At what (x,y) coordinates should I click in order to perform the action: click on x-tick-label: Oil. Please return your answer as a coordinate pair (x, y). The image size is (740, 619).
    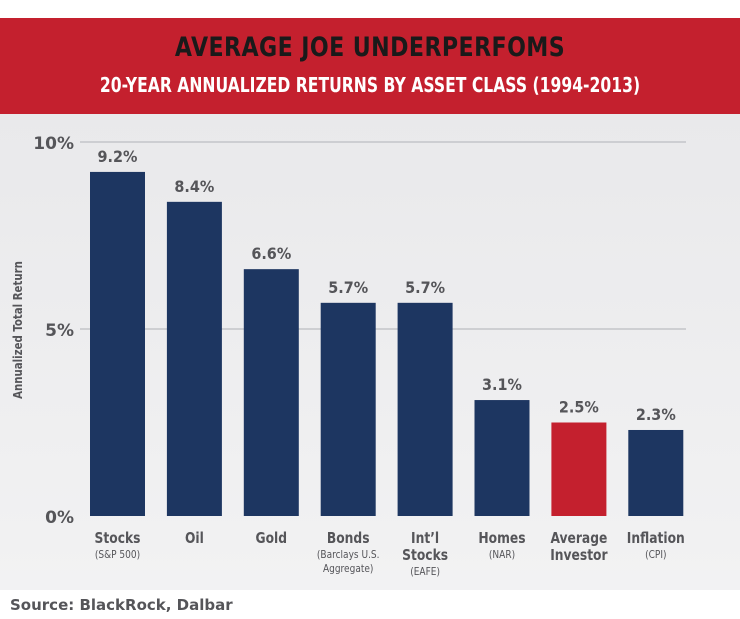
    Looking at the image, I should click on (194, 538).